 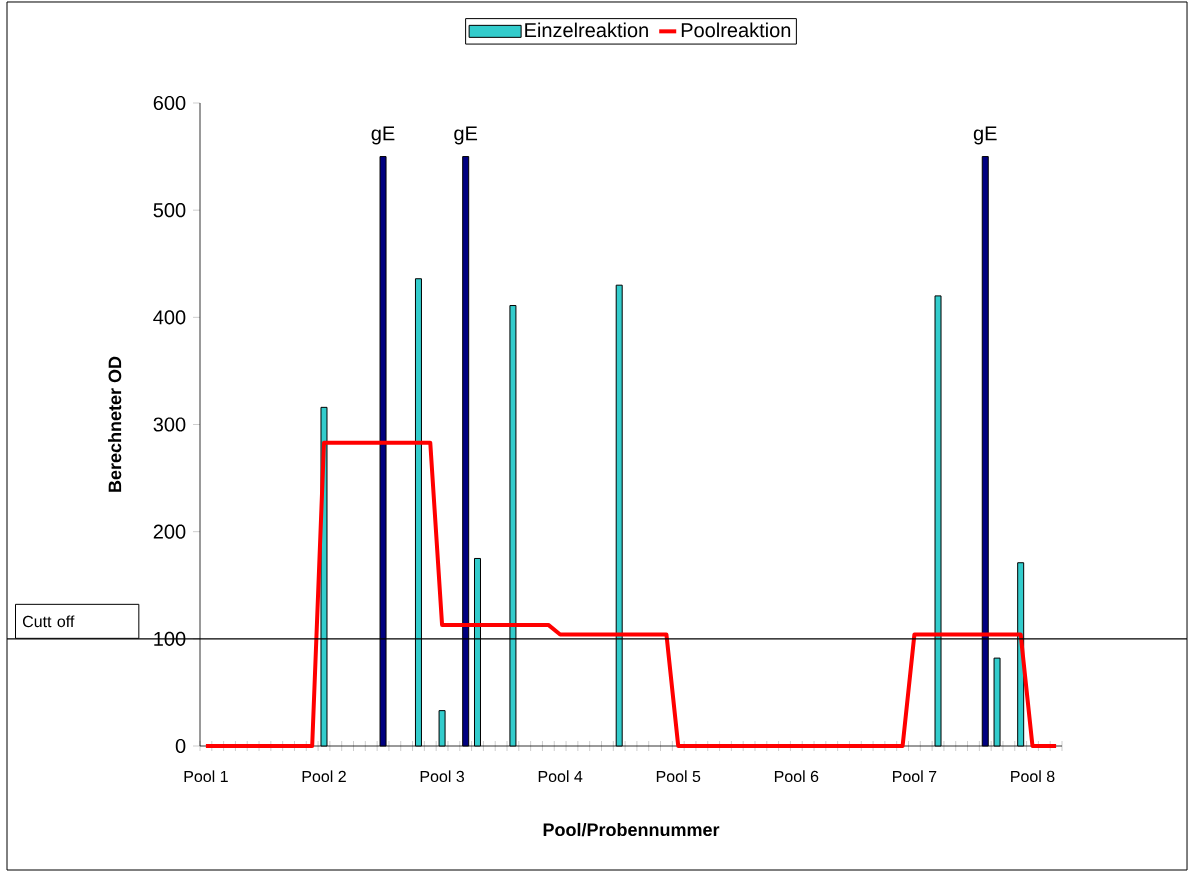 What do you see at coordinates (169, 424) in the screenshot?
I see `y-tick-label: 300` at bounding box center [169, 424].